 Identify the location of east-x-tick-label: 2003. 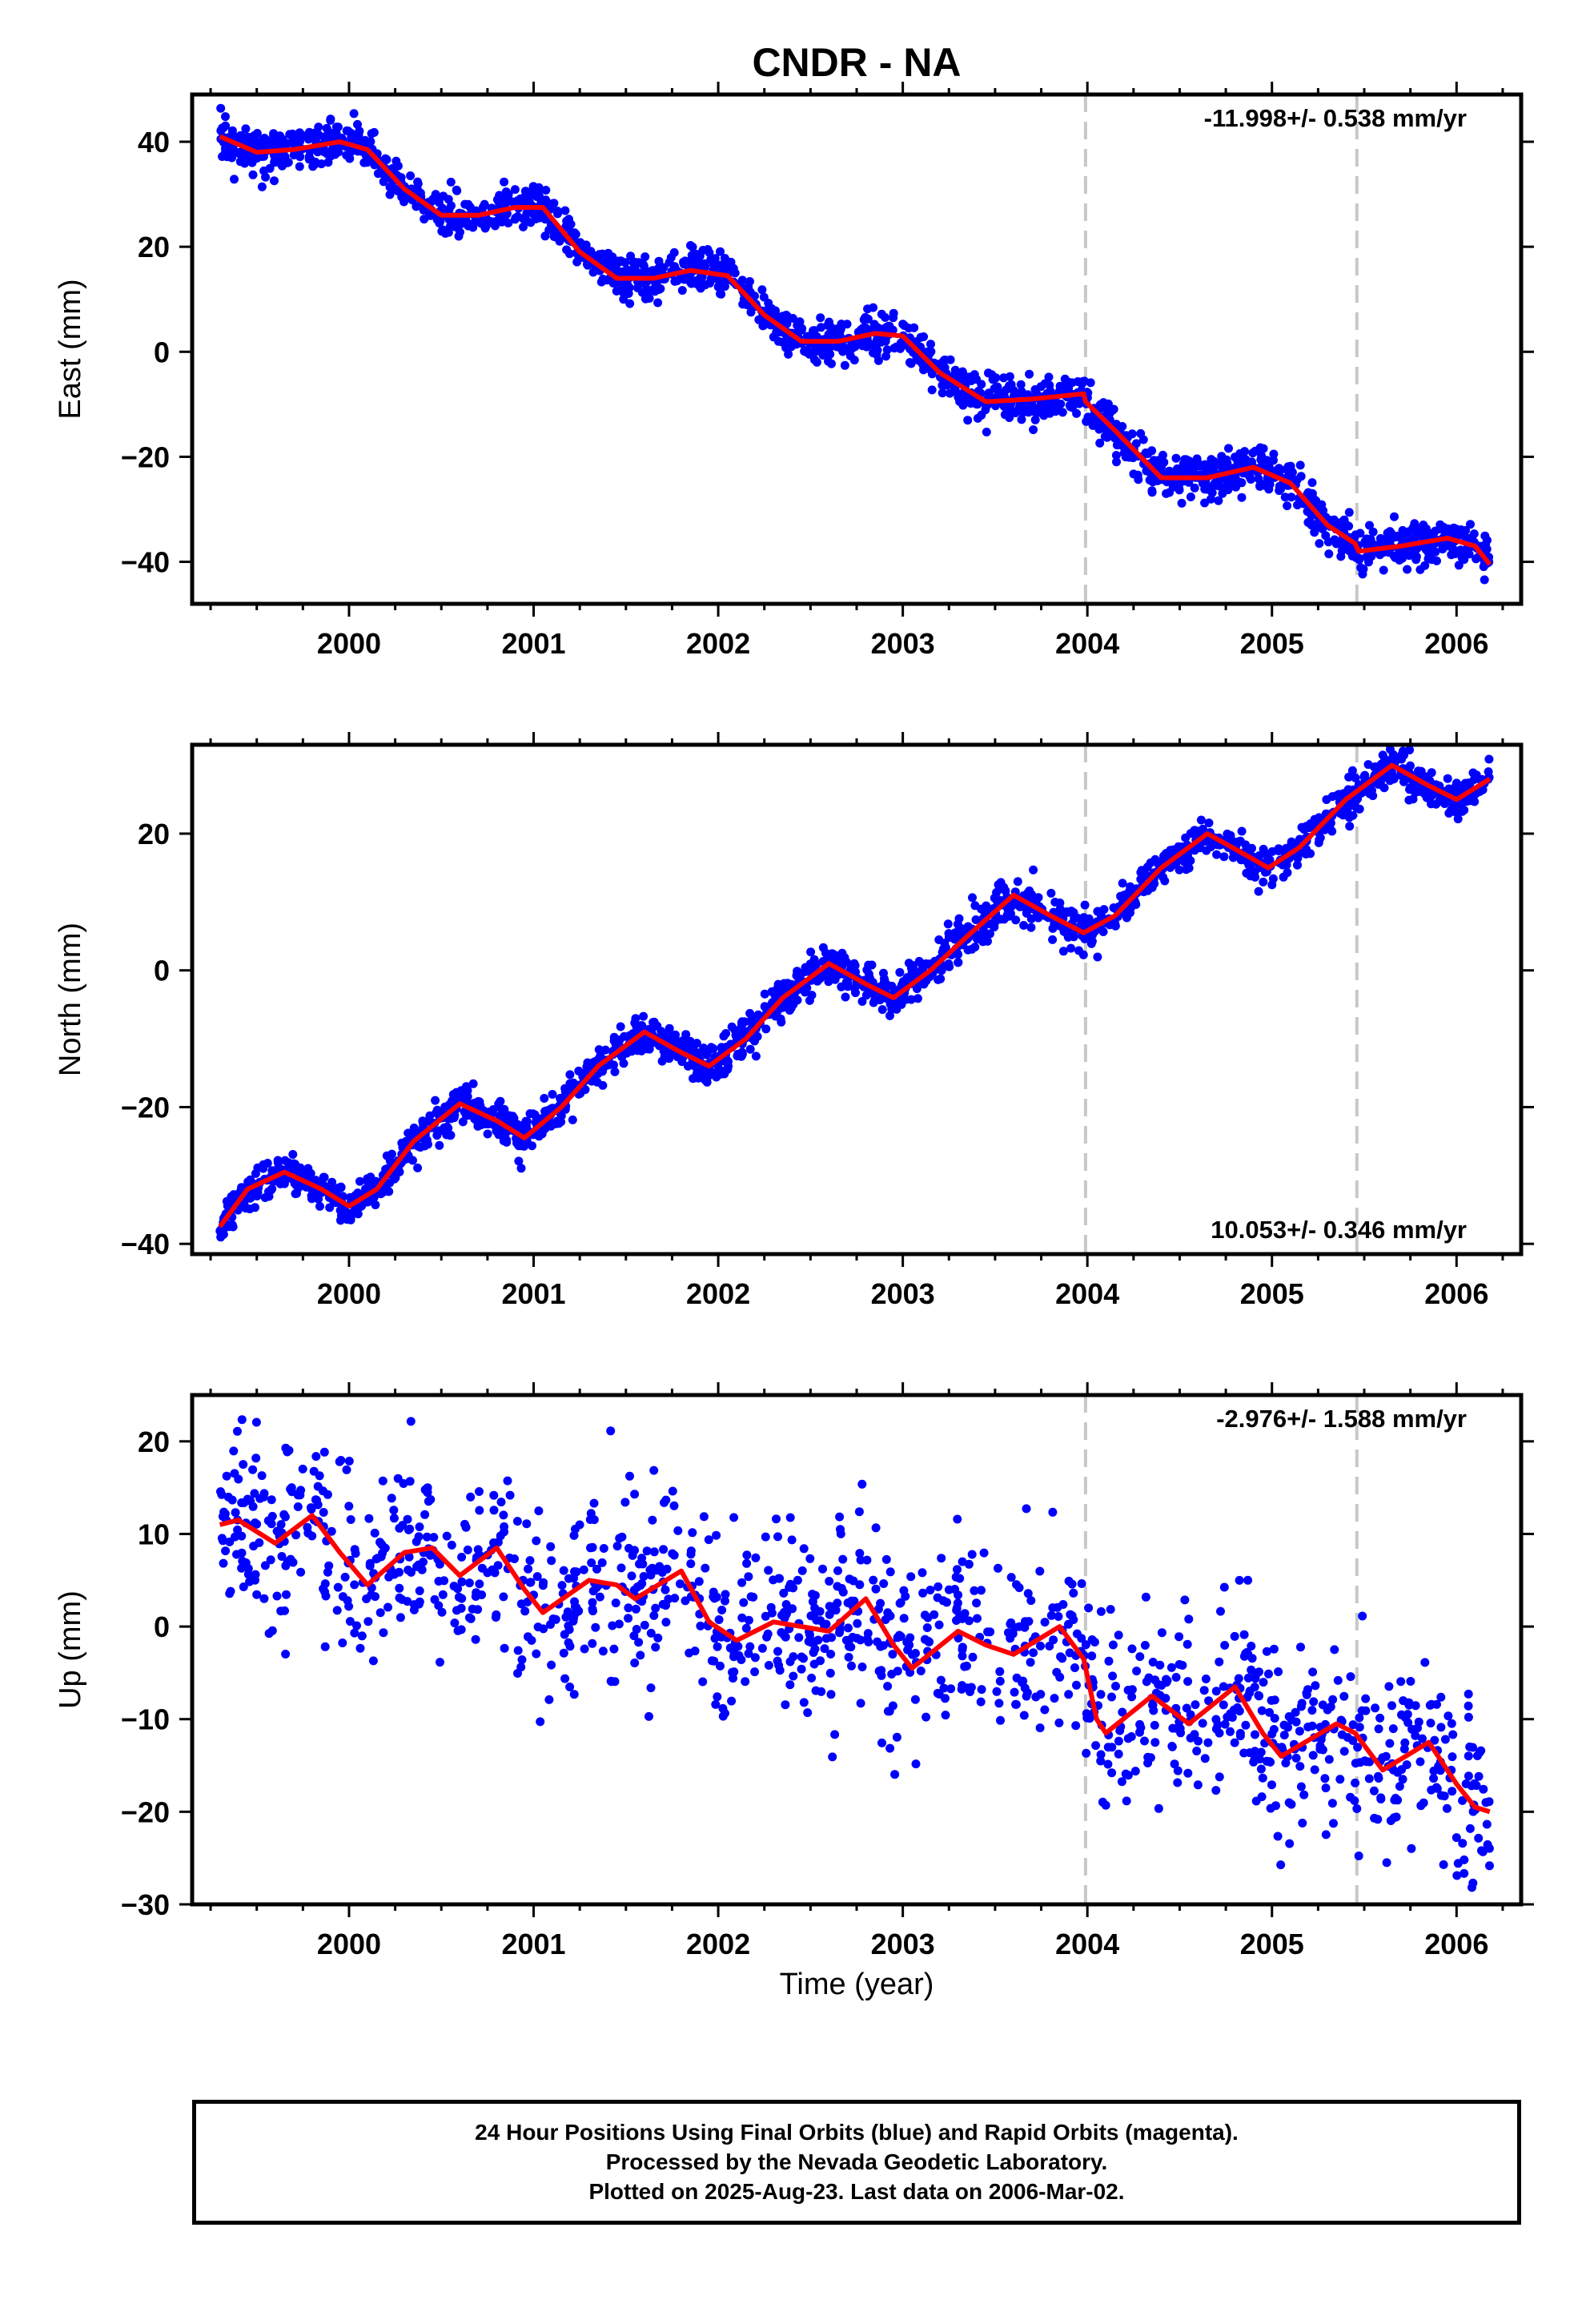
(903, 644).